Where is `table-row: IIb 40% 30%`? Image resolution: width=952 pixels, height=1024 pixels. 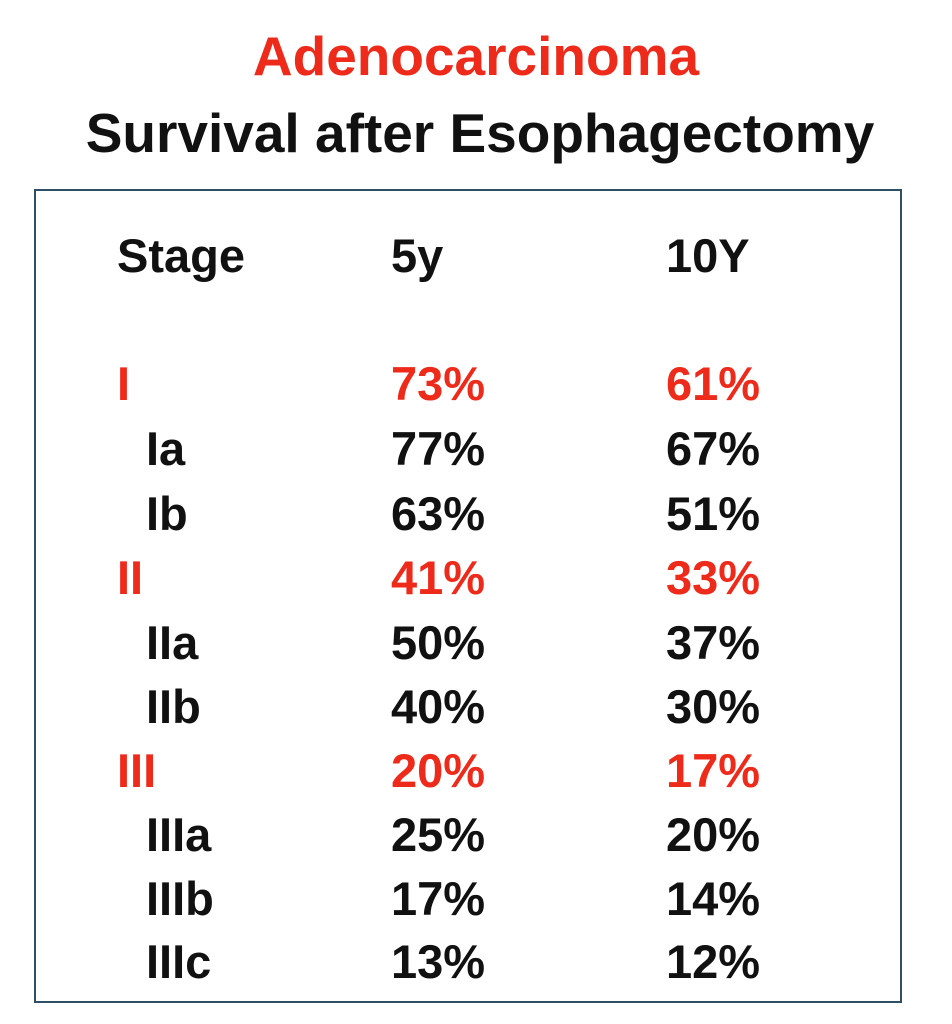 table-row: IIb 40% 30% is located at coordinates (476, 707).